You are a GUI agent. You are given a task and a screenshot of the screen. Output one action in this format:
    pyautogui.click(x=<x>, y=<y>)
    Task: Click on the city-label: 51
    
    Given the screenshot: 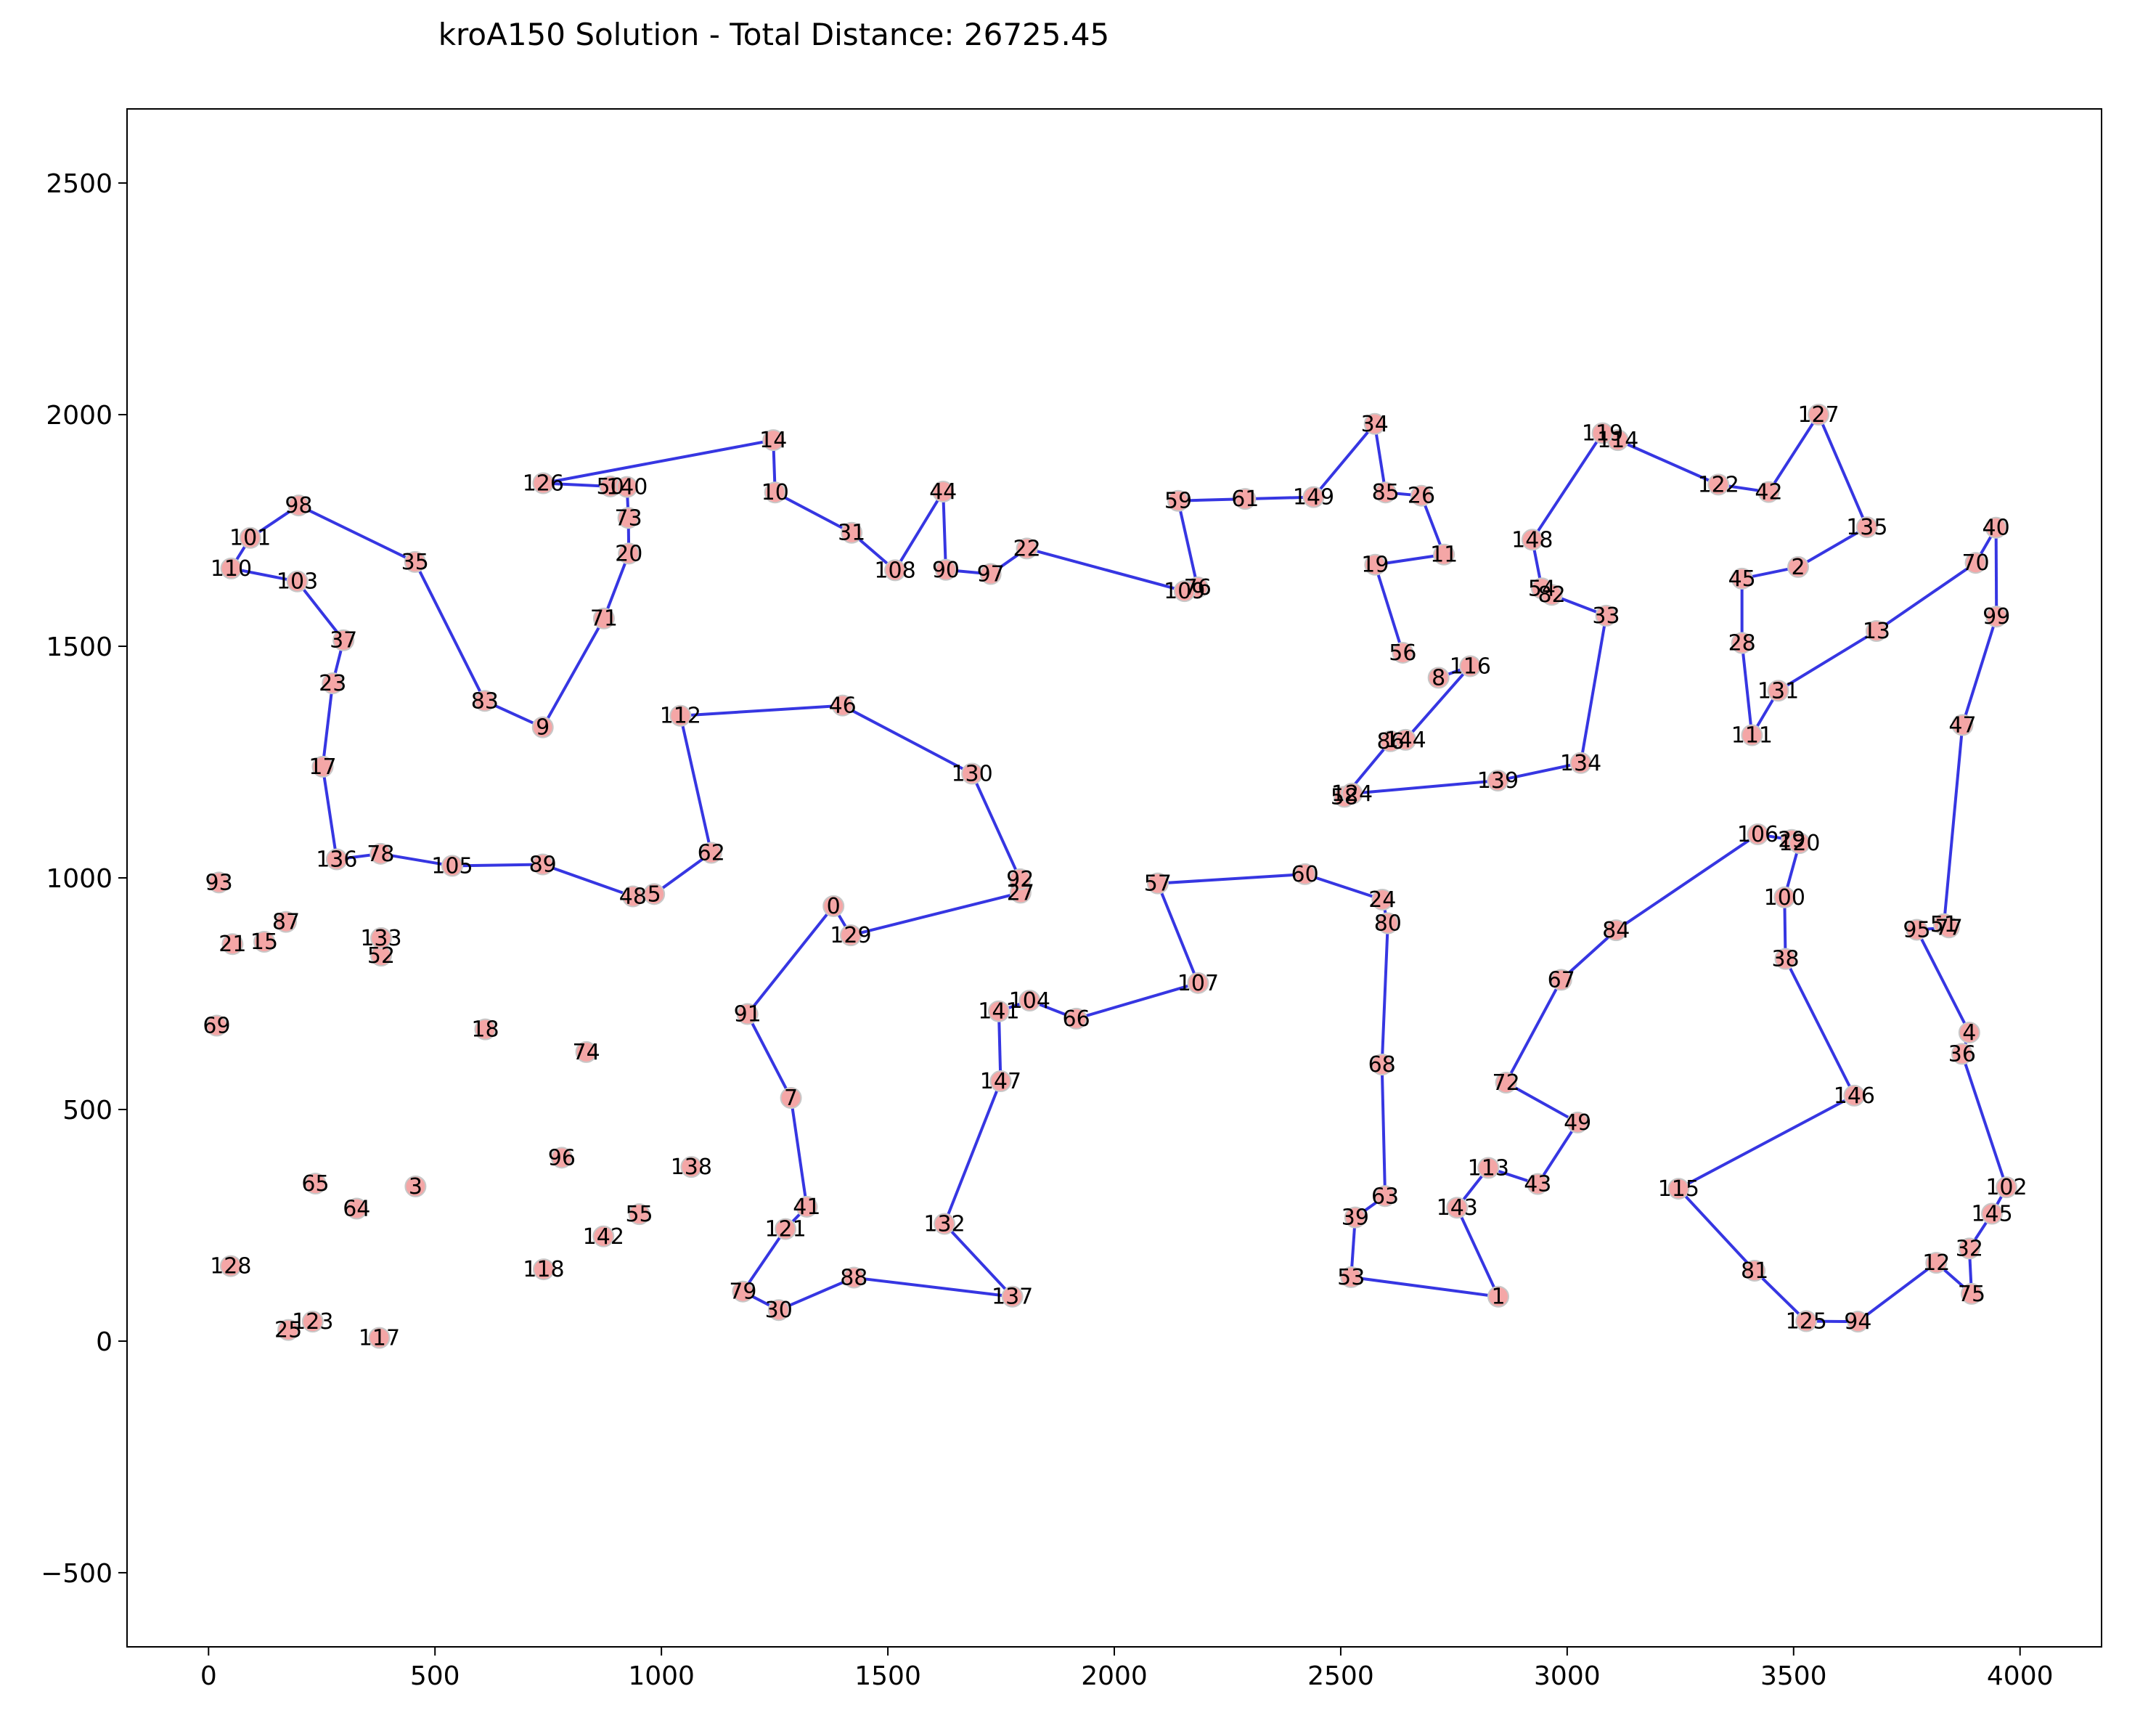 What is the action you would take?
    pyautogui.click(x=1944, y=924)
    